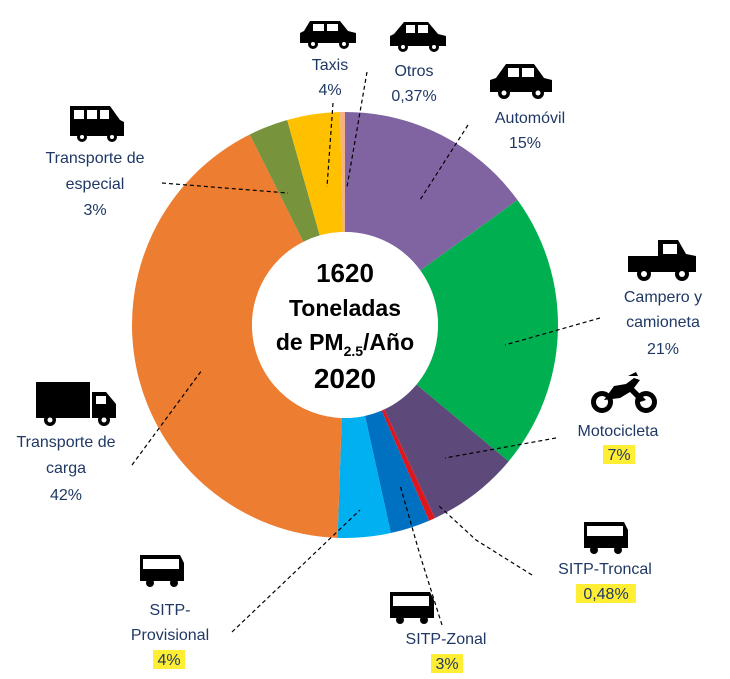  What do you see at coordinates (413, 71) in the screenshot?
I see `label-otros: Otros` at bounding box center [413, 71].